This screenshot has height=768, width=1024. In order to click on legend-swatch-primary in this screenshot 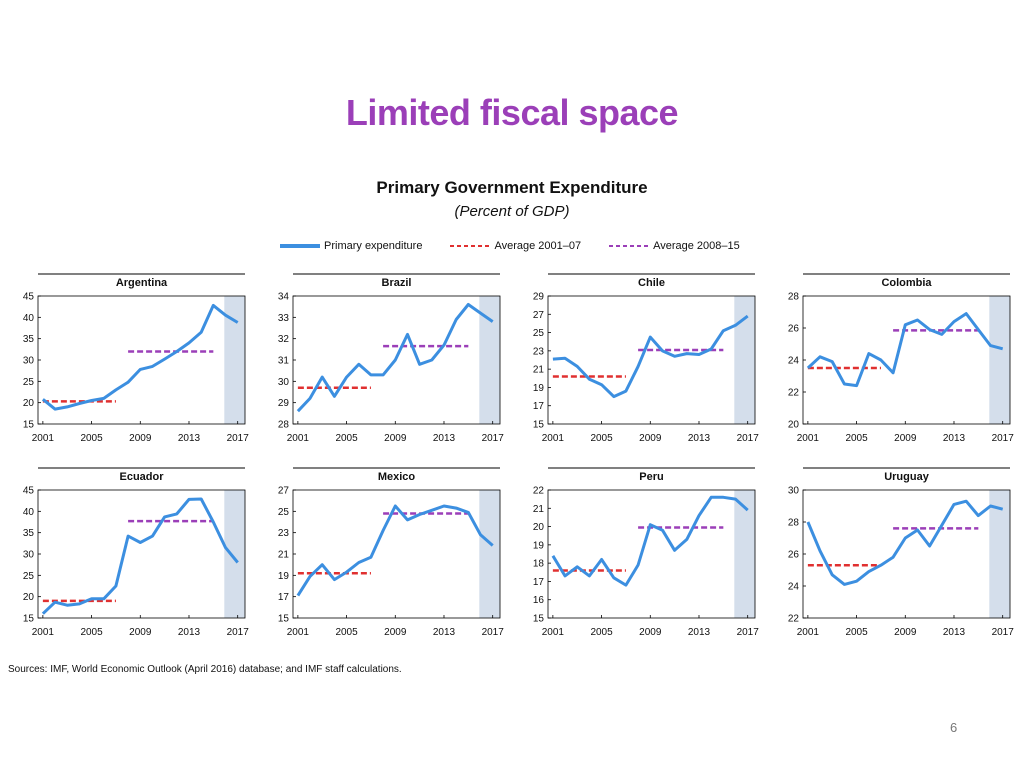, I will do `click(300, 246)`.